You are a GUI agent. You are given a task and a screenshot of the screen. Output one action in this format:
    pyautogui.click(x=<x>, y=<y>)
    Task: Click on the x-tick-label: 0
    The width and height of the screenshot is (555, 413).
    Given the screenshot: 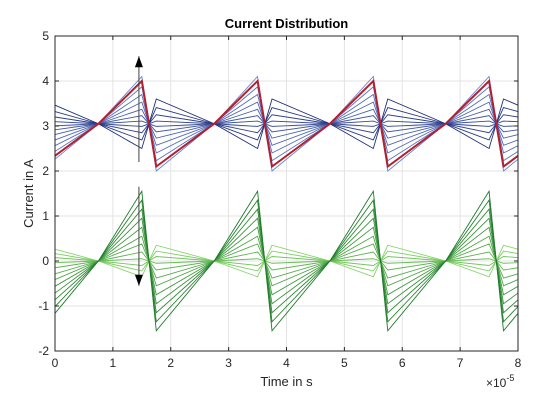 What is the action you would take?
    pyautogui.click(x=55, y=363)
    